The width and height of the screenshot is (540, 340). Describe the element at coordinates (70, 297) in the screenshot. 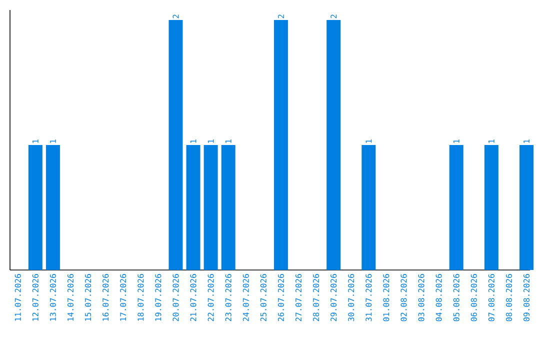

I see `x-tick-label: 14.07.2026` at that location.